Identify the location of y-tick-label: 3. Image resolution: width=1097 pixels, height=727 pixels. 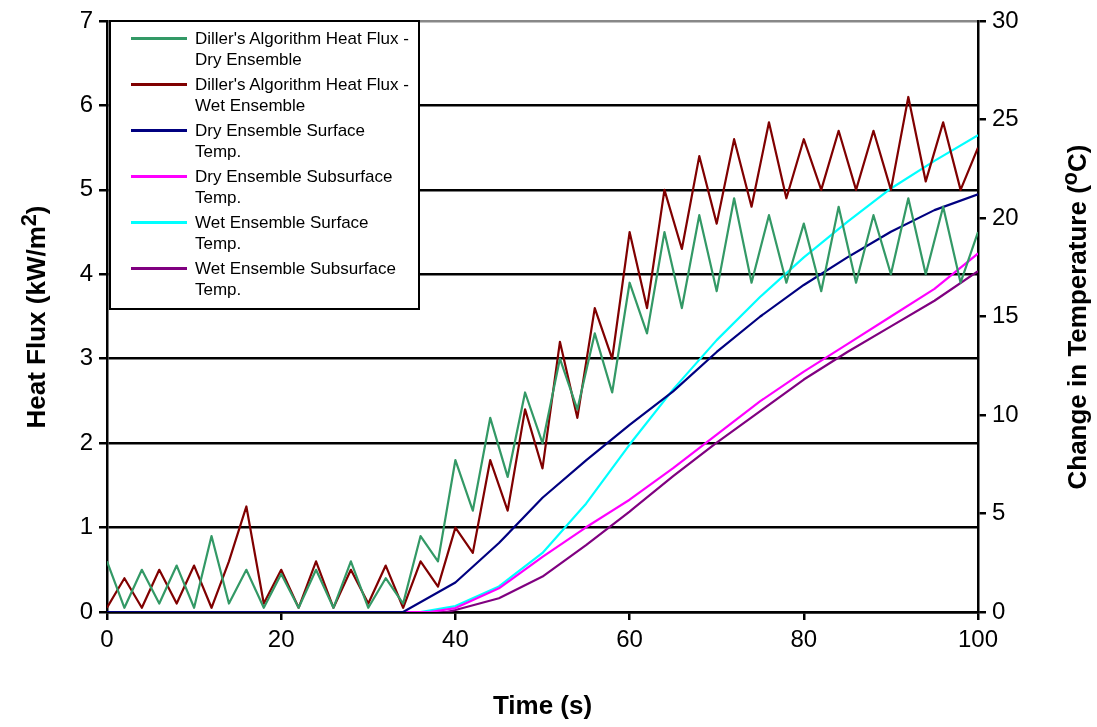
(86, 357).